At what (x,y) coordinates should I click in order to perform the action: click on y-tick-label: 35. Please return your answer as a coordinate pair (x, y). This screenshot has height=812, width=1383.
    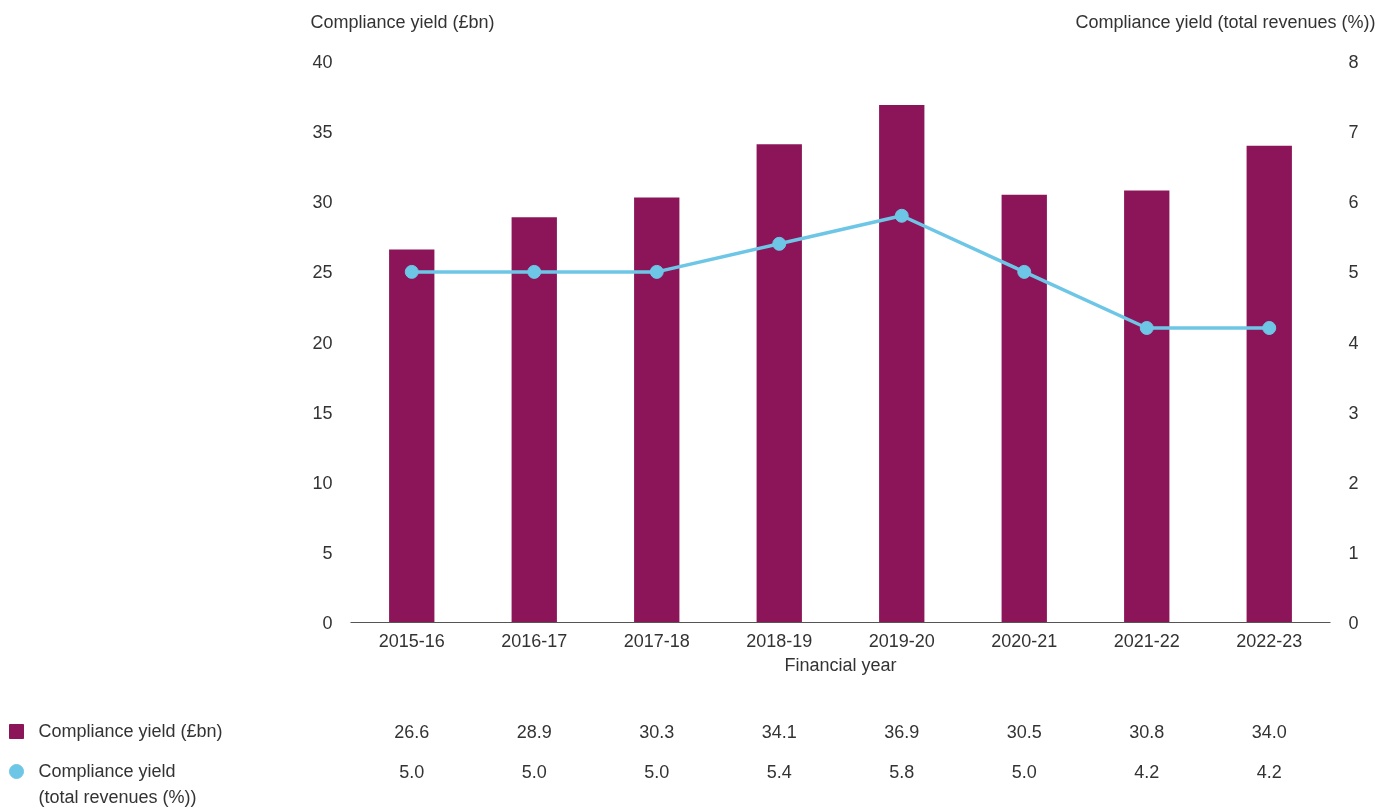
    Looking at the image, I should click on (322, 132).